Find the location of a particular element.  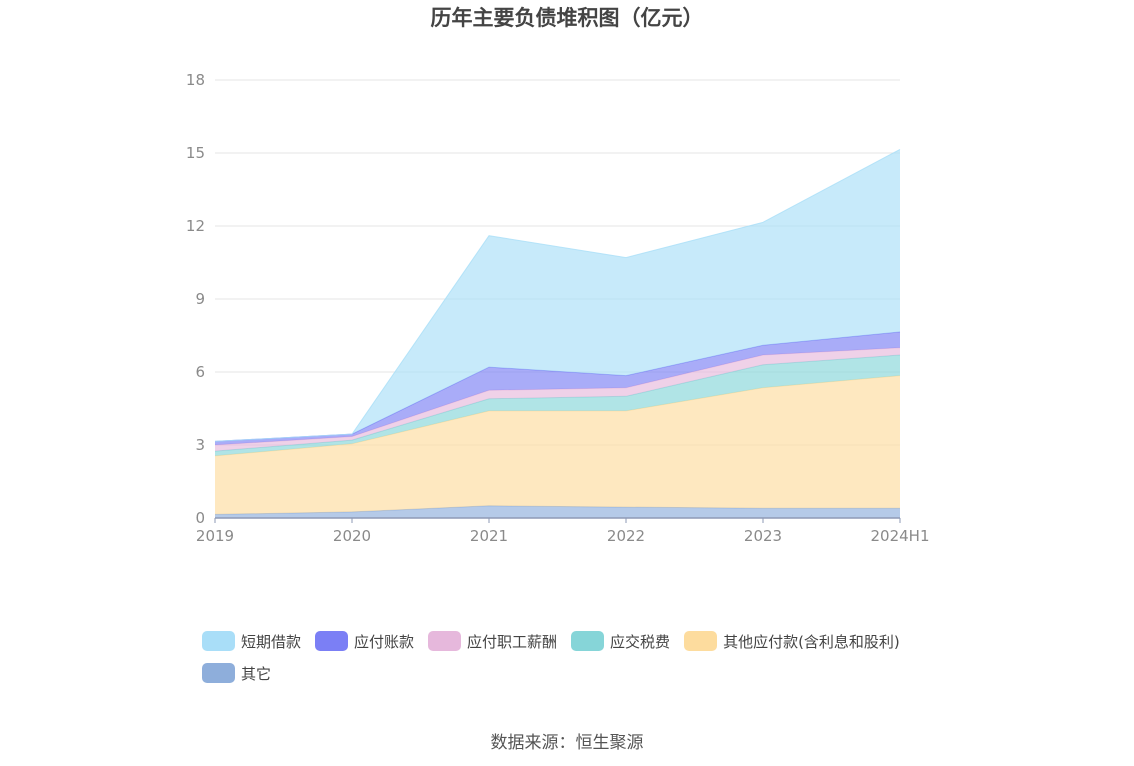

legend-label: 其它 is located at coordinates (256, 673).